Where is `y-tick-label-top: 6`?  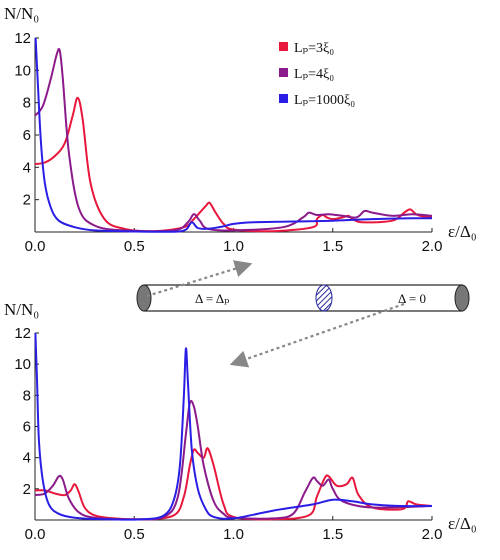 y-tick-label-top: 6 is located at coordinates (27, 135).